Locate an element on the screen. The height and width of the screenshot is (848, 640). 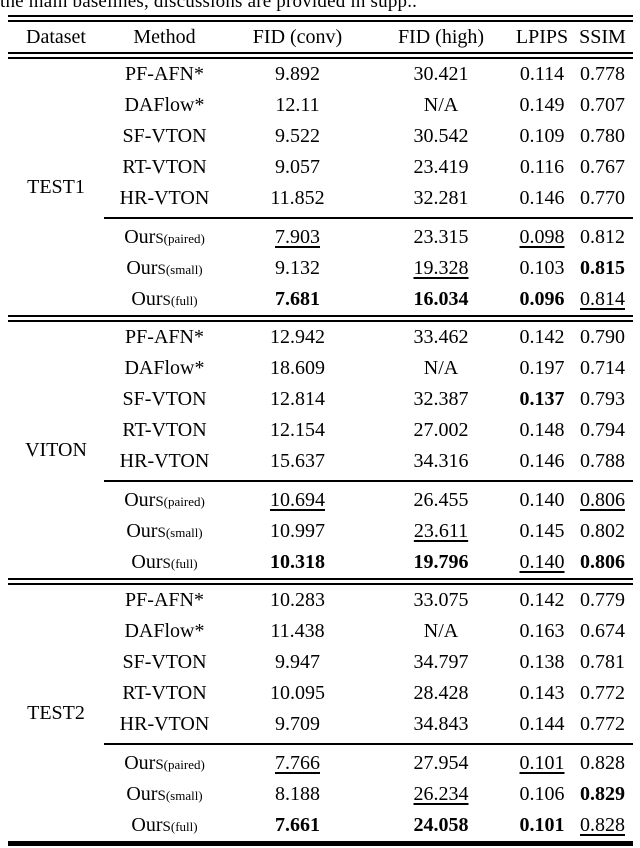
cell-fid-high: 28.428 is located at coordinates (441, 693).